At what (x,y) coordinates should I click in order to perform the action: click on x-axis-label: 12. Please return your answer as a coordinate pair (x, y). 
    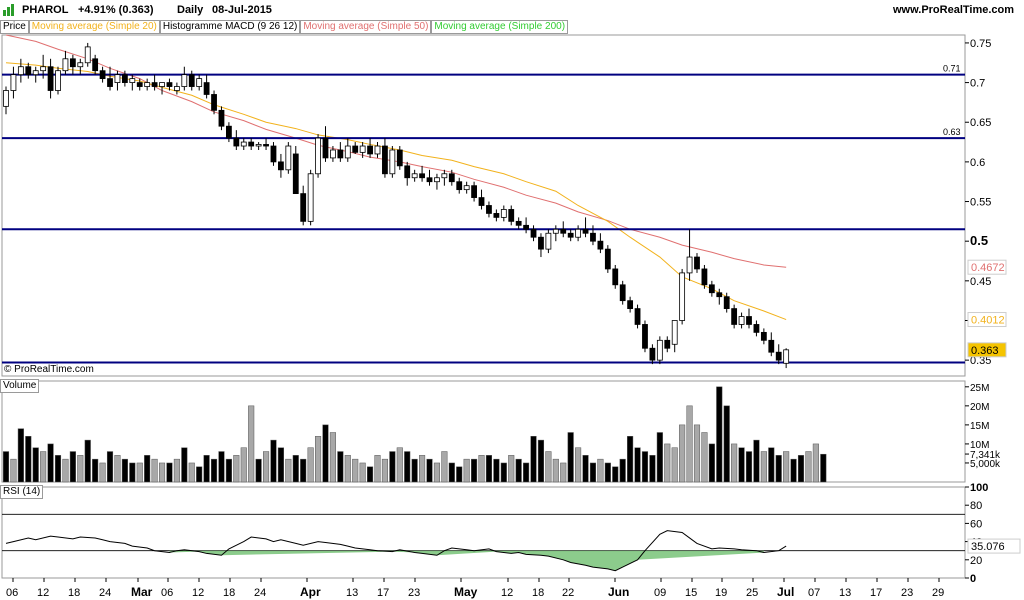
    Looking at the image, I should click on (198, 593).